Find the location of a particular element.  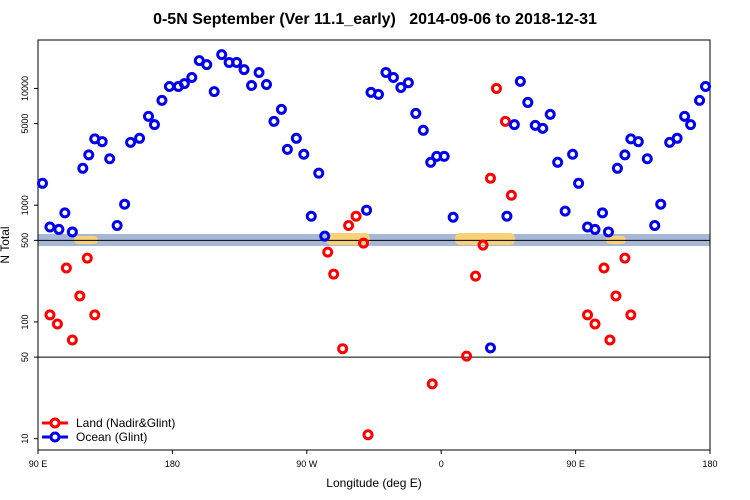

x-tick-label: 90 W is located at coordinates (307, 464).